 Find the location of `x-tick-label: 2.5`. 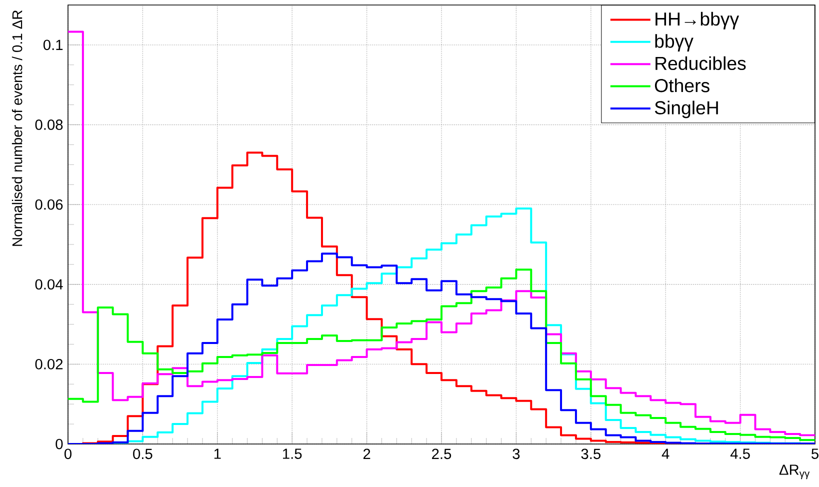

x-tick-label: 2.5 is located at coordinates (442, 454).